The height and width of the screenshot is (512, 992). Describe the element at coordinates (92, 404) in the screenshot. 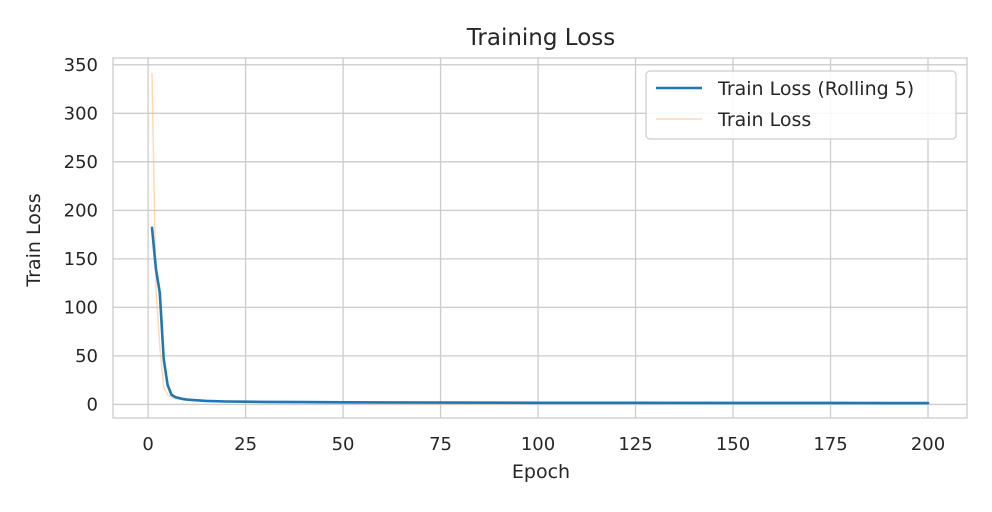

I see `y-tick-label: 0` at that location.